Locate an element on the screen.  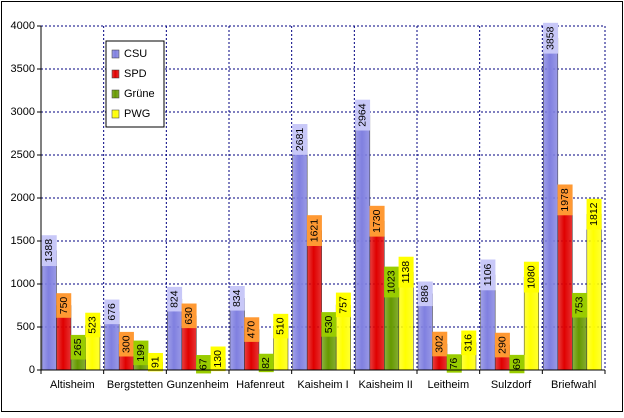
data-label: 2964 is located at coordinates (363, 115).